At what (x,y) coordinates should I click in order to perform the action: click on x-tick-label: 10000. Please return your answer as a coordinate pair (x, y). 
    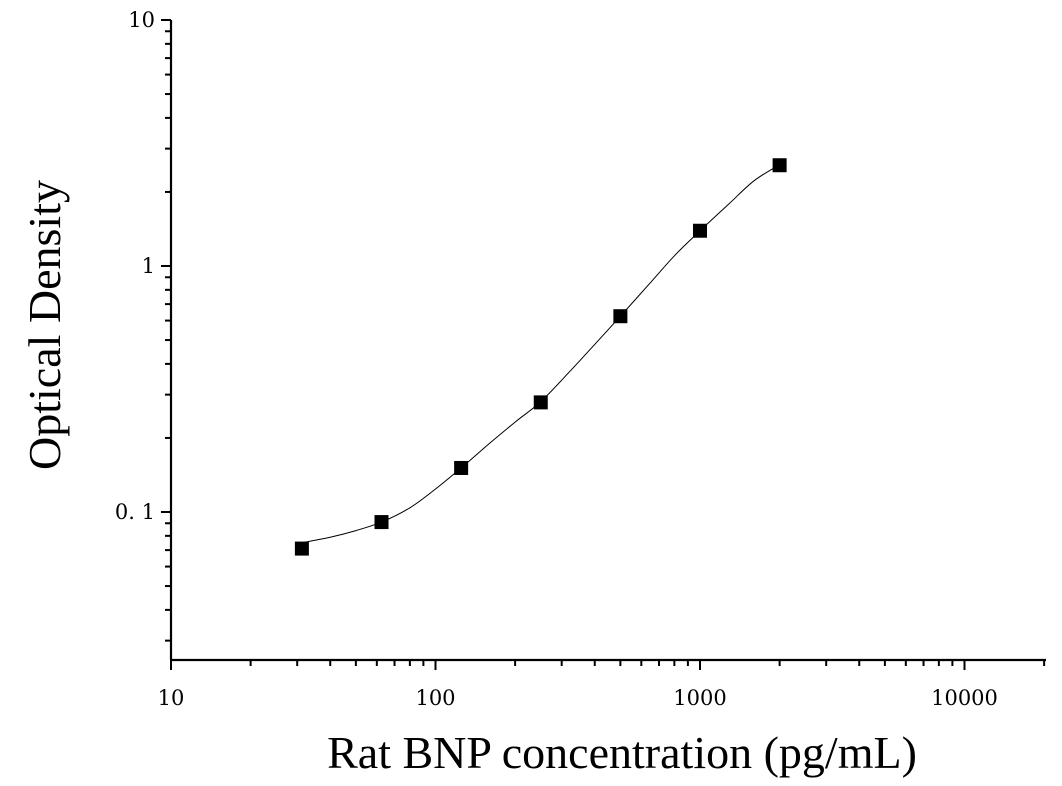
    Looking at the image, I should click on (964, 698).